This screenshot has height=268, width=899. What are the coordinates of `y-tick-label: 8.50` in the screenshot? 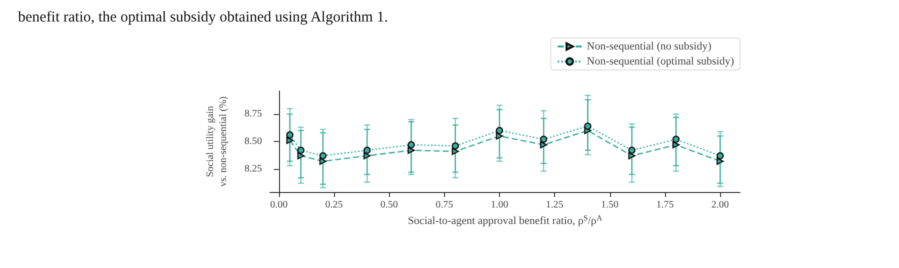 It's located at (253, 141).